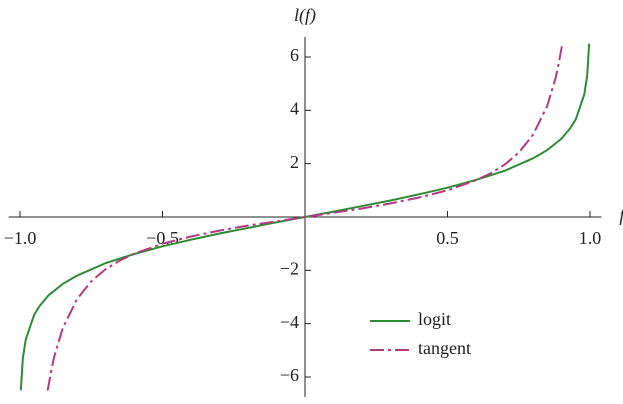 This screenshot has height=404, width=623. I want to click on y-tick-label: 2, so click(294, 162).